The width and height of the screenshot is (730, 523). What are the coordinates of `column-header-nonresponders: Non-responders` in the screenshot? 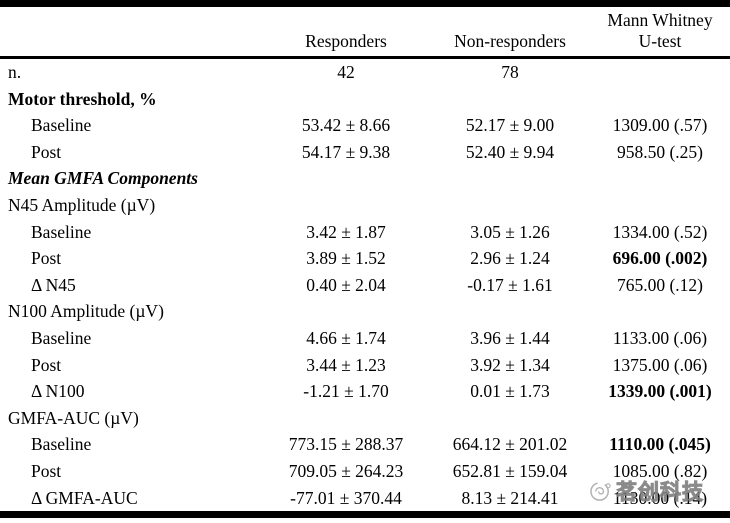 It's located at (510, 41).